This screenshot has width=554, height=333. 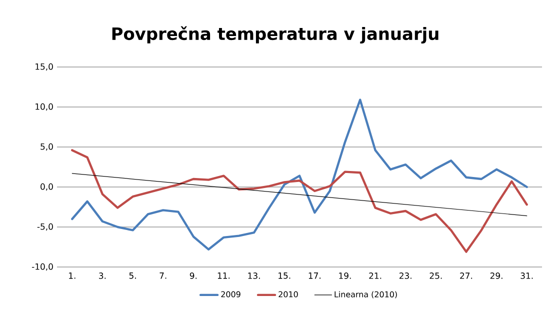 I want to click on y-tick-label: -10,0, so click(x=42, y=267).